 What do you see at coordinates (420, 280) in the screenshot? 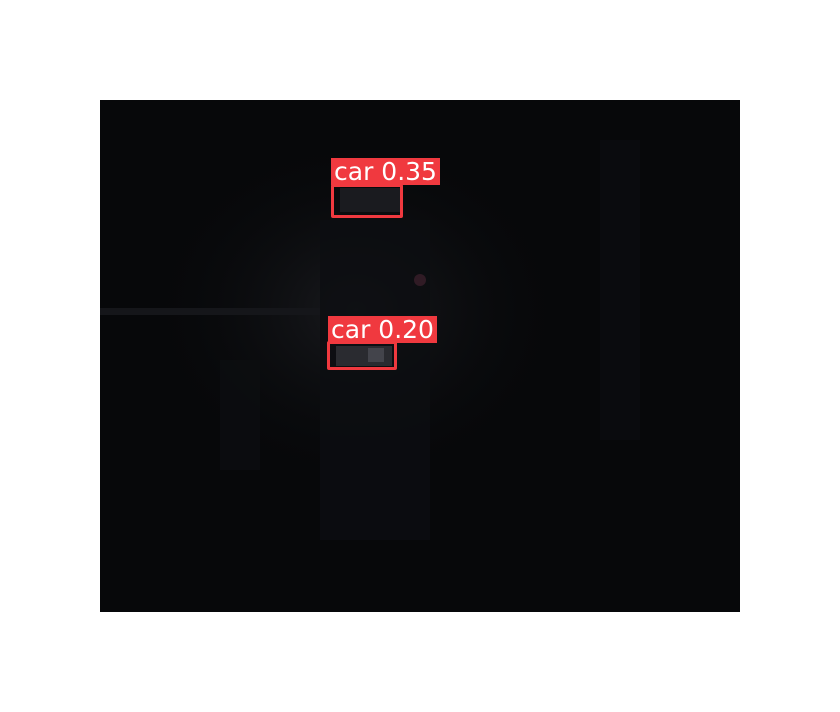
I see `taillight` at bounding box center [420, 280].